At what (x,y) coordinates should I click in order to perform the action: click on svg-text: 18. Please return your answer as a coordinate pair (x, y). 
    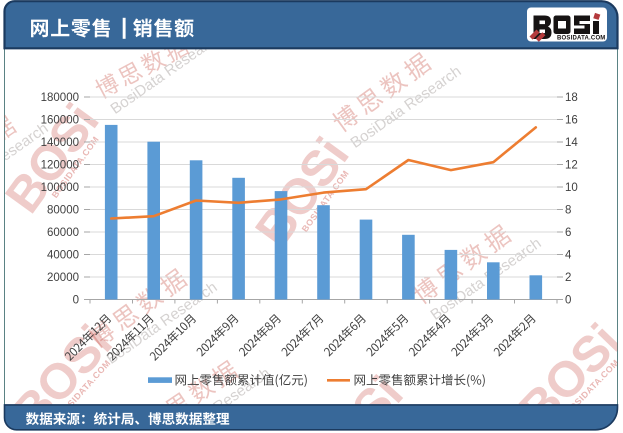
    Looking at the image, I should click on (571, 98).